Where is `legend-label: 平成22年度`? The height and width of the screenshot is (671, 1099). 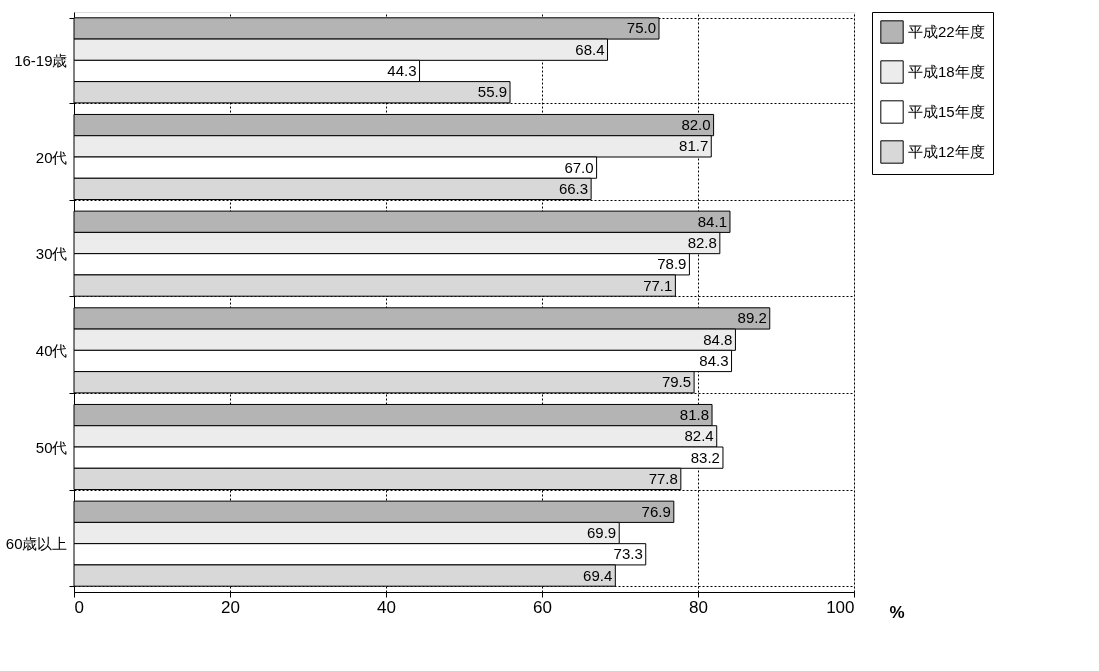 legend-label: 平成22年度 is located at coordinates (946, 31).